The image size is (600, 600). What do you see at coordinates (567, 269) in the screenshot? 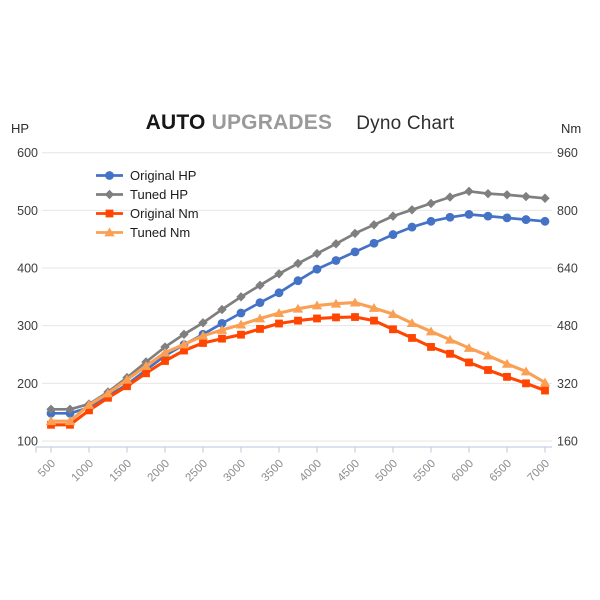
I see `right-axis-tick-label: 640` at bounding box center [567, 269].